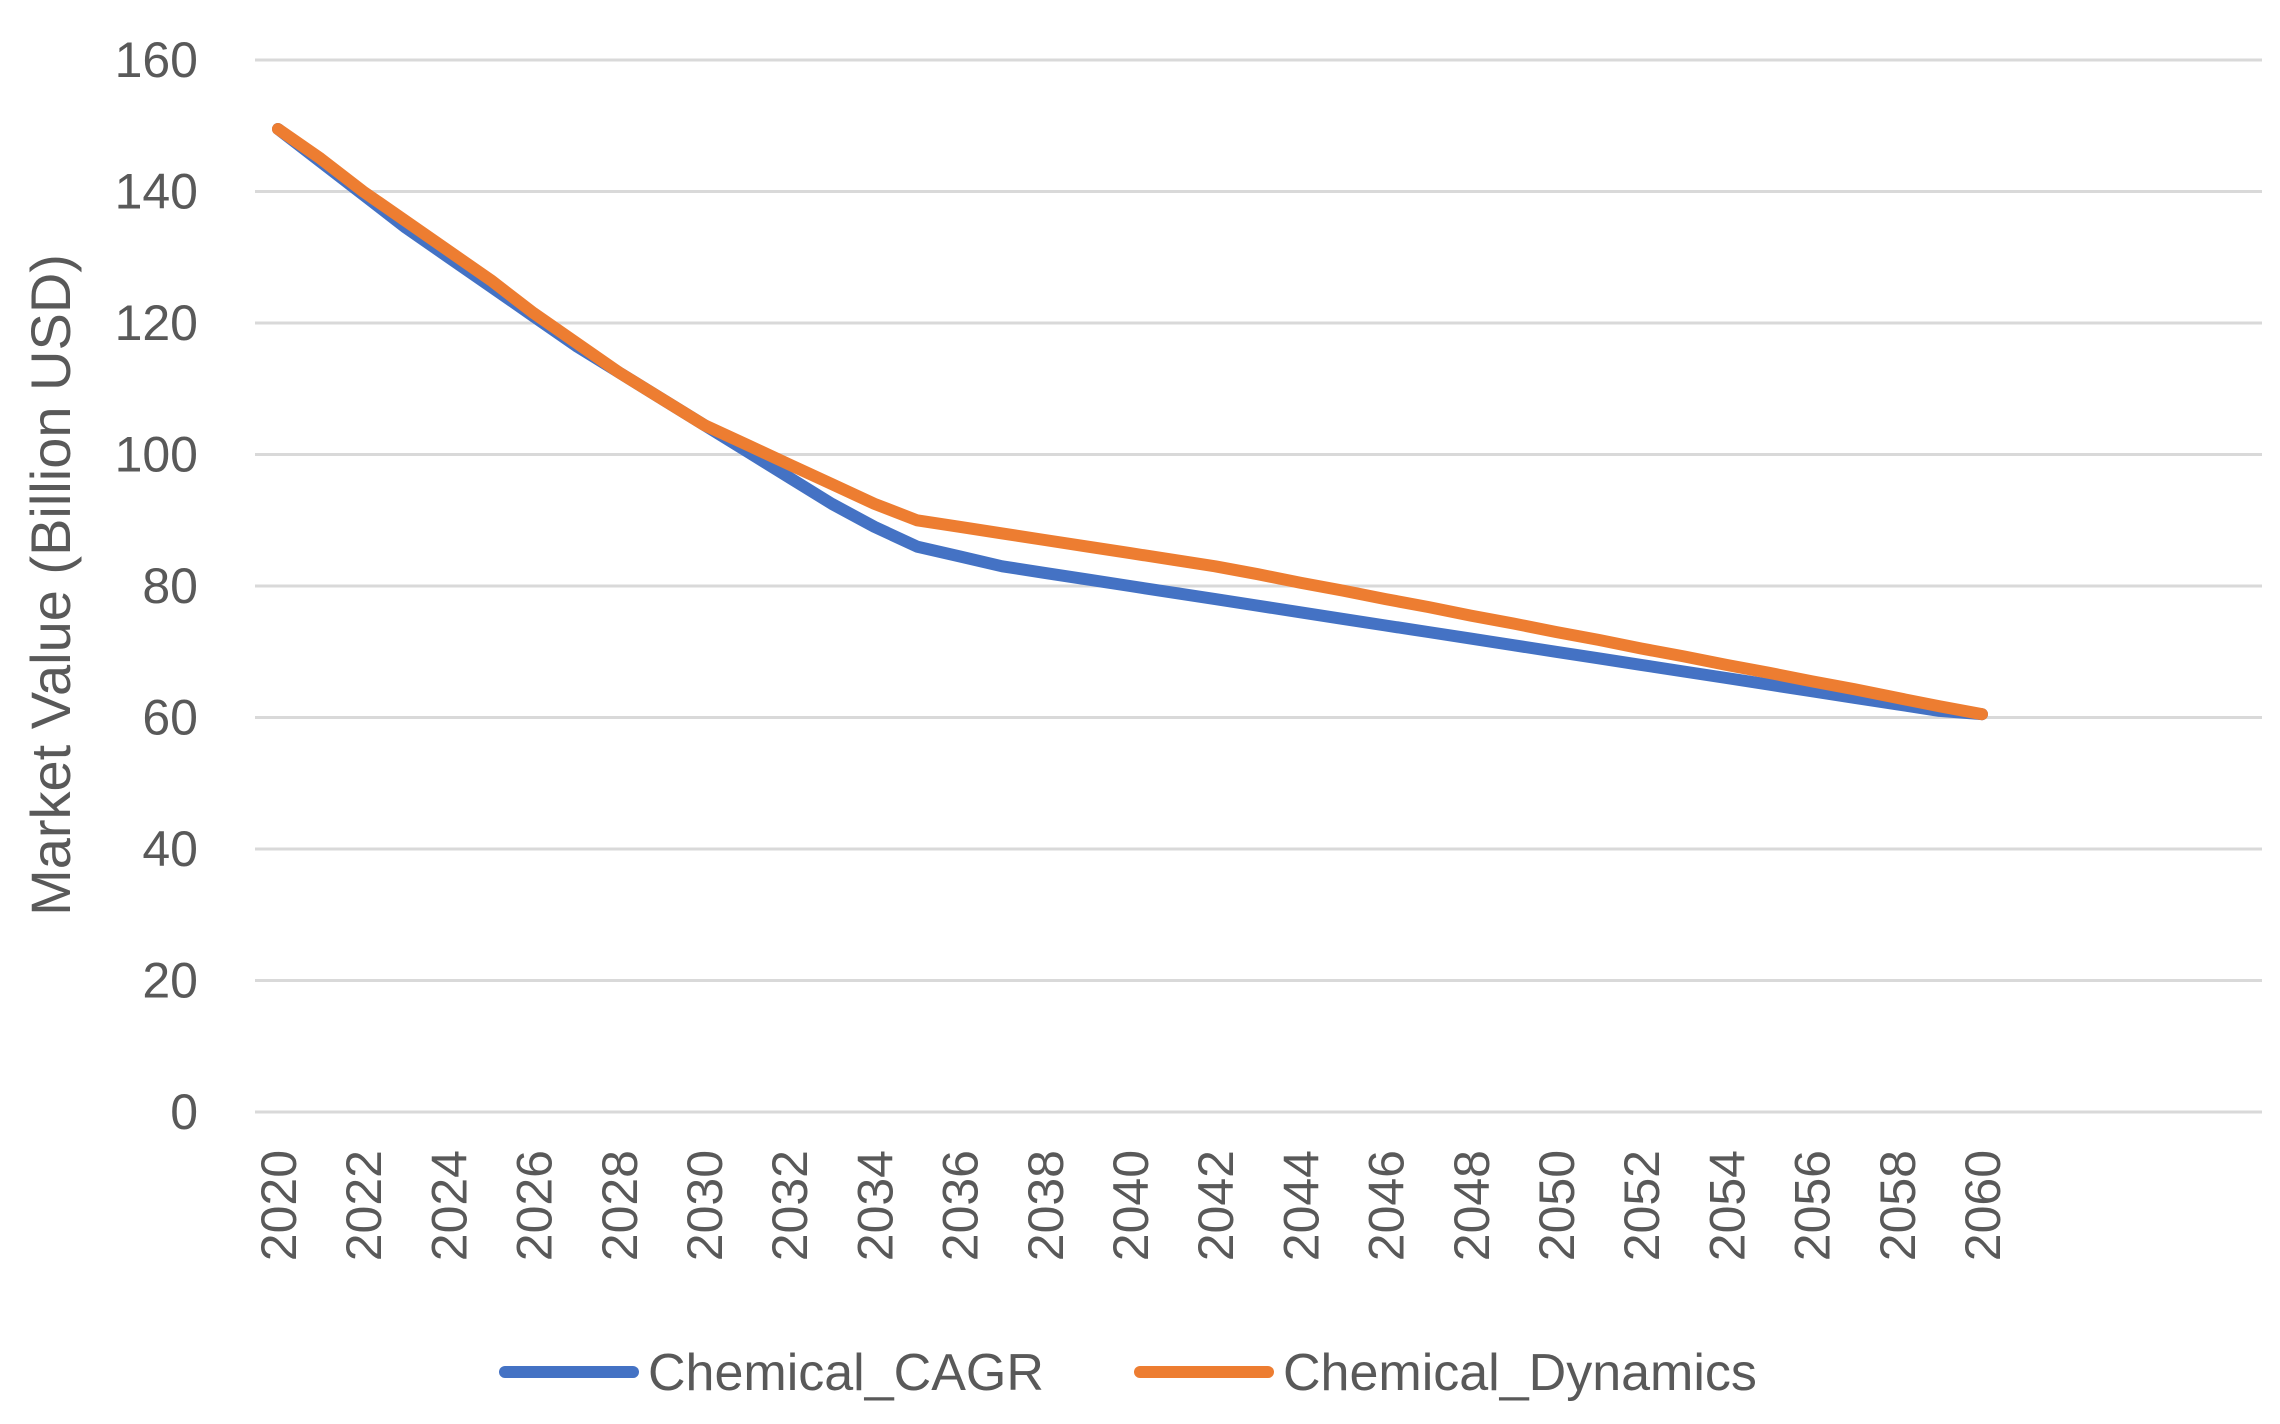 The width and height of the screenshot is (2280, 1424). What do you see at coordinates (1642, 1205) in the screenshot?
I see `x-tick-label: 2052` at bounding box center [1642, 1205].